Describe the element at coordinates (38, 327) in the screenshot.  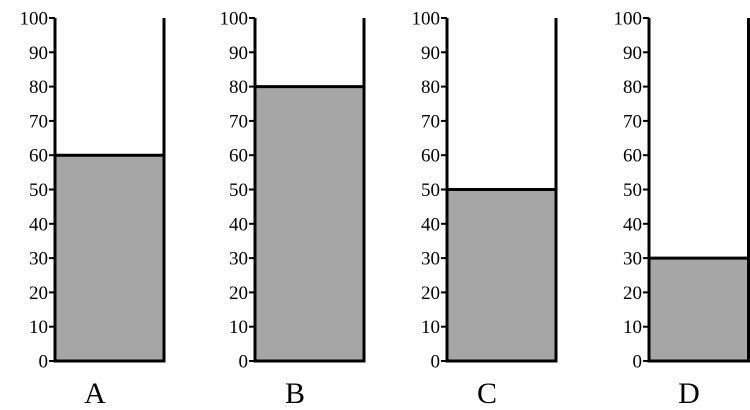
I see `tick-label-a-10: 10` at that location.